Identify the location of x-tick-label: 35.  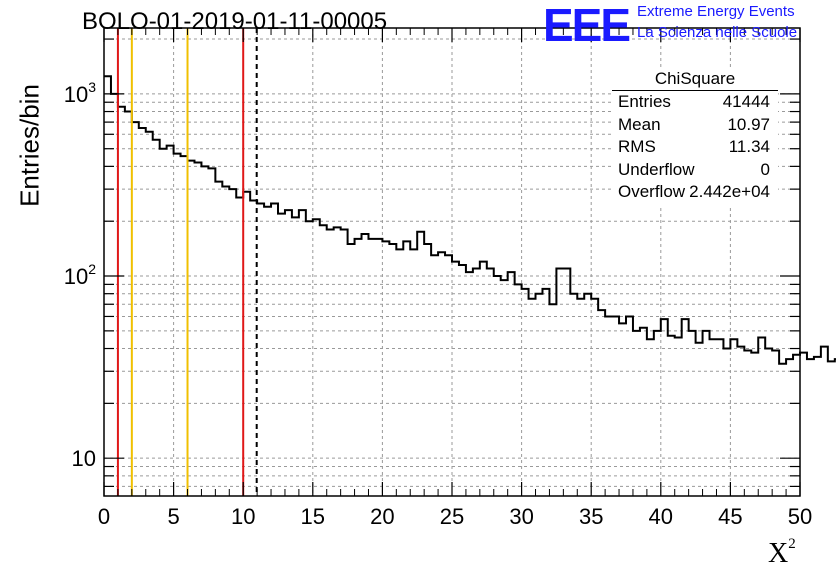
(591, 516).